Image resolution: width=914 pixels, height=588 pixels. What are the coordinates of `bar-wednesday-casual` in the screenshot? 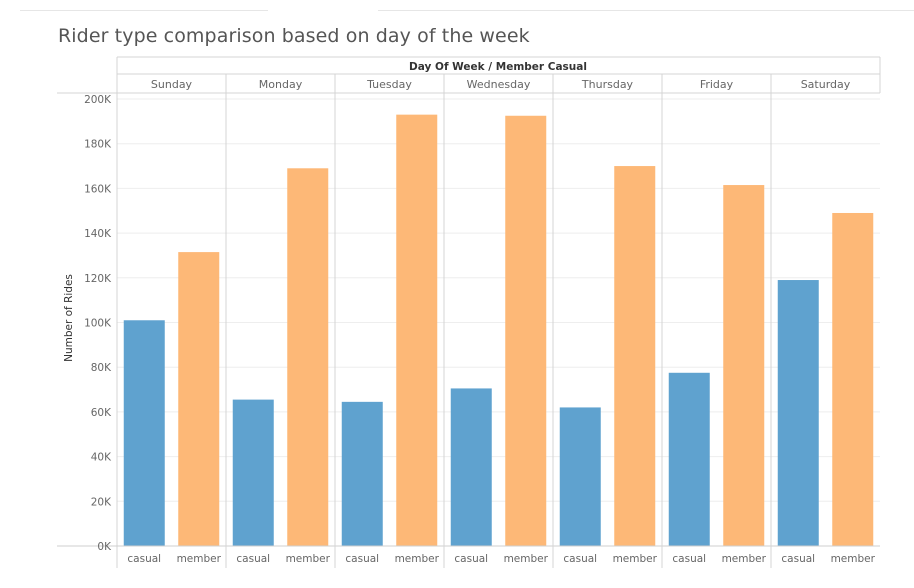 It's located at (471, 467).